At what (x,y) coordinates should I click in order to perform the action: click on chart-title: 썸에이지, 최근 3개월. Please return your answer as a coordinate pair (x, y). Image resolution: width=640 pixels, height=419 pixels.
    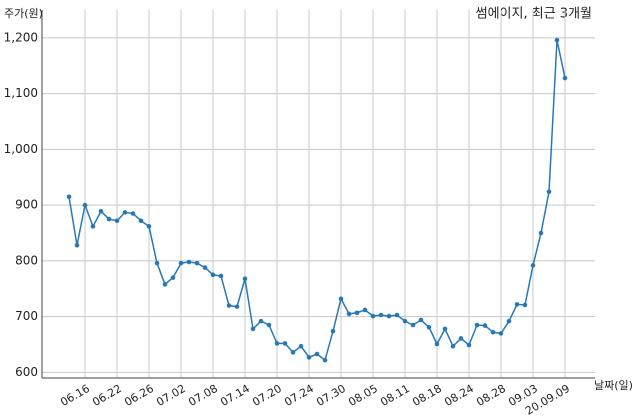
    Looking at the image, I should click on (534, 14).